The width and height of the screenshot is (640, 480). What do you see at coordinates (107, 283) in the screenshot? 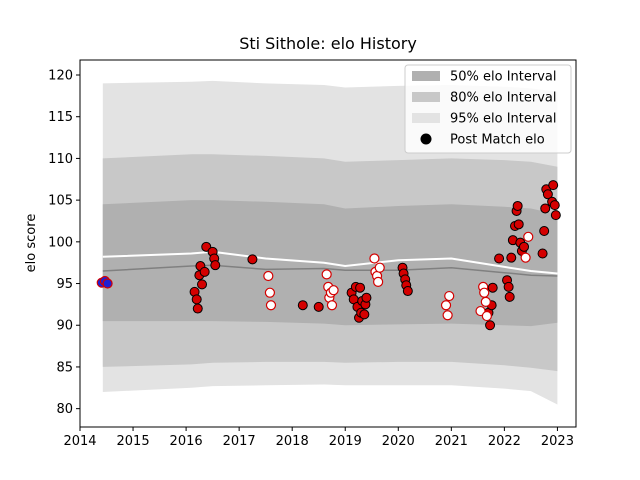
I see `initial-point` at bounding box center [107, 283].